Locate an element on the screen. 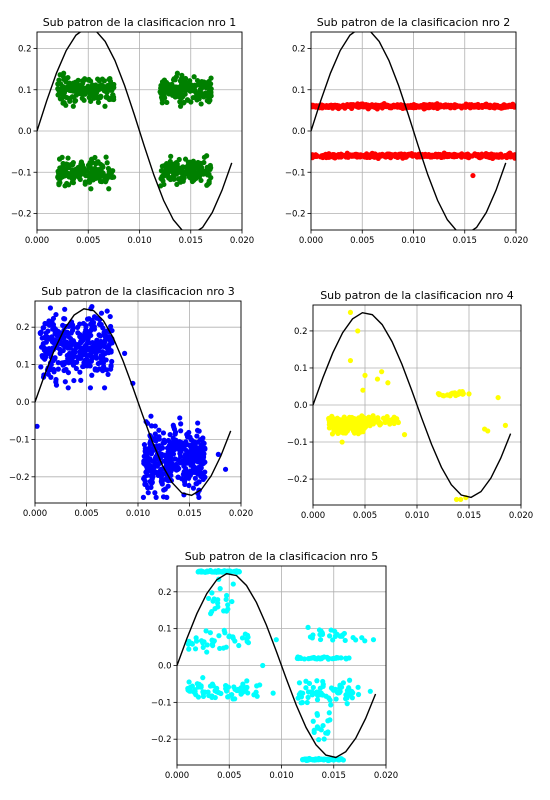 The image size is (550, 800). subplot-4-ytick-label: 0.1 is located at coordinates (301, 369).